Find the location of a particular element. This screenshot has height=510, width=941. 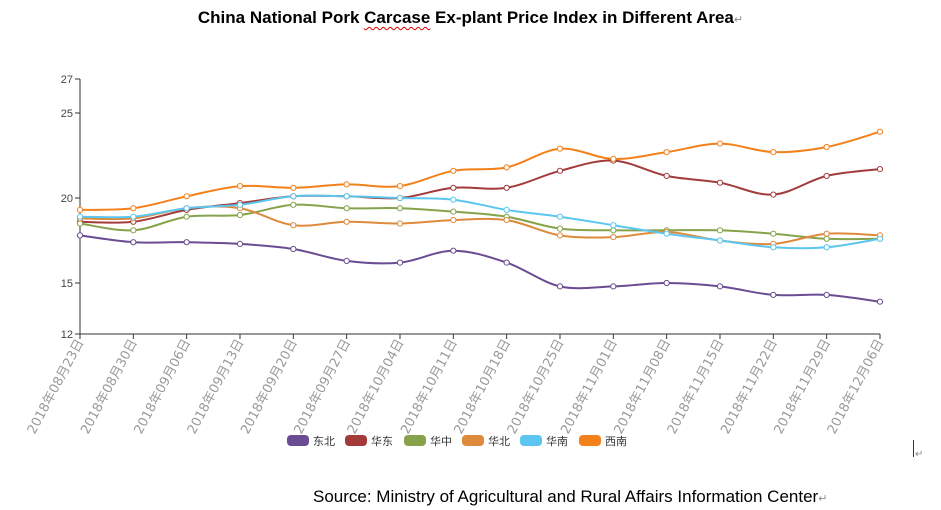

x-tick-label: 2018年11月15日 is located at coordinates (696, 387).